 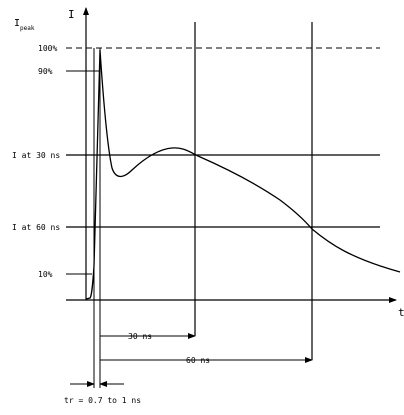 I want to click on label-60ns: 60 ns, so click(x=198, y=360).